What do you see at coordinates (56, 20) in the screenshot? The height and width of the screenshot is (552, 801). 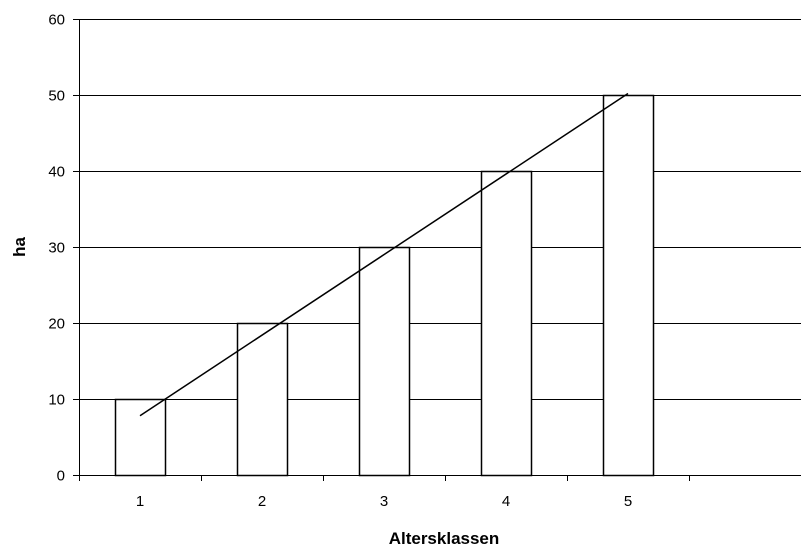 I see `y-tick-label: 60` at bounding box center [56, 20].